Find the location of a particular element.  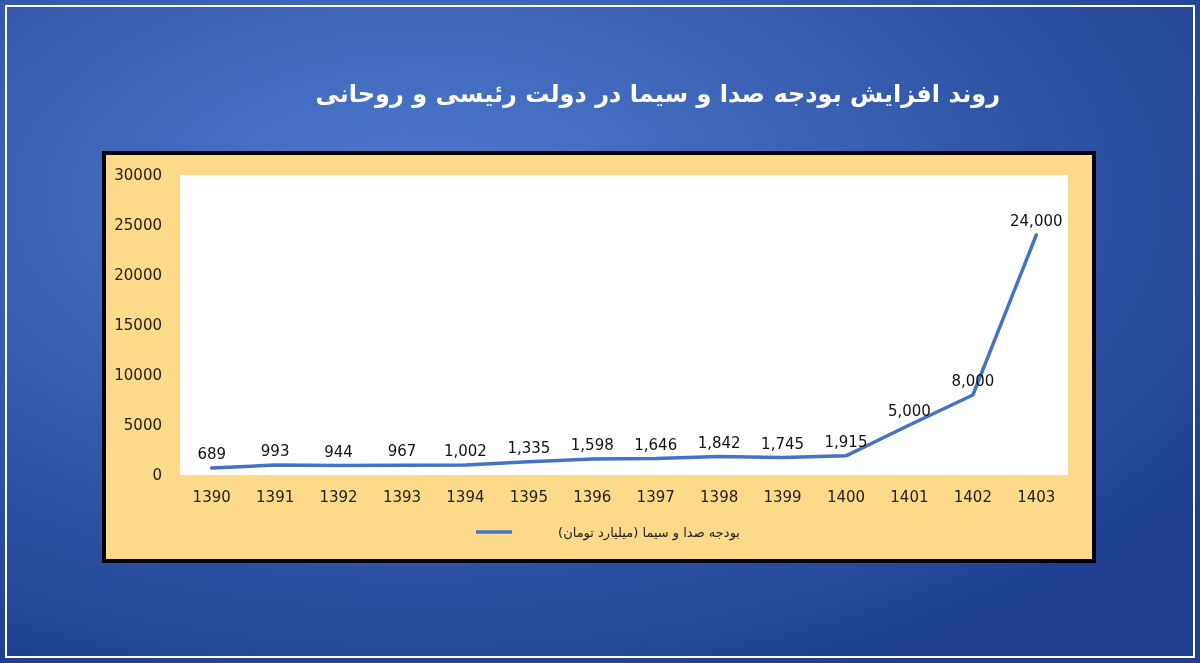

data-label: 1,745 is located at coordinates (783, 443).